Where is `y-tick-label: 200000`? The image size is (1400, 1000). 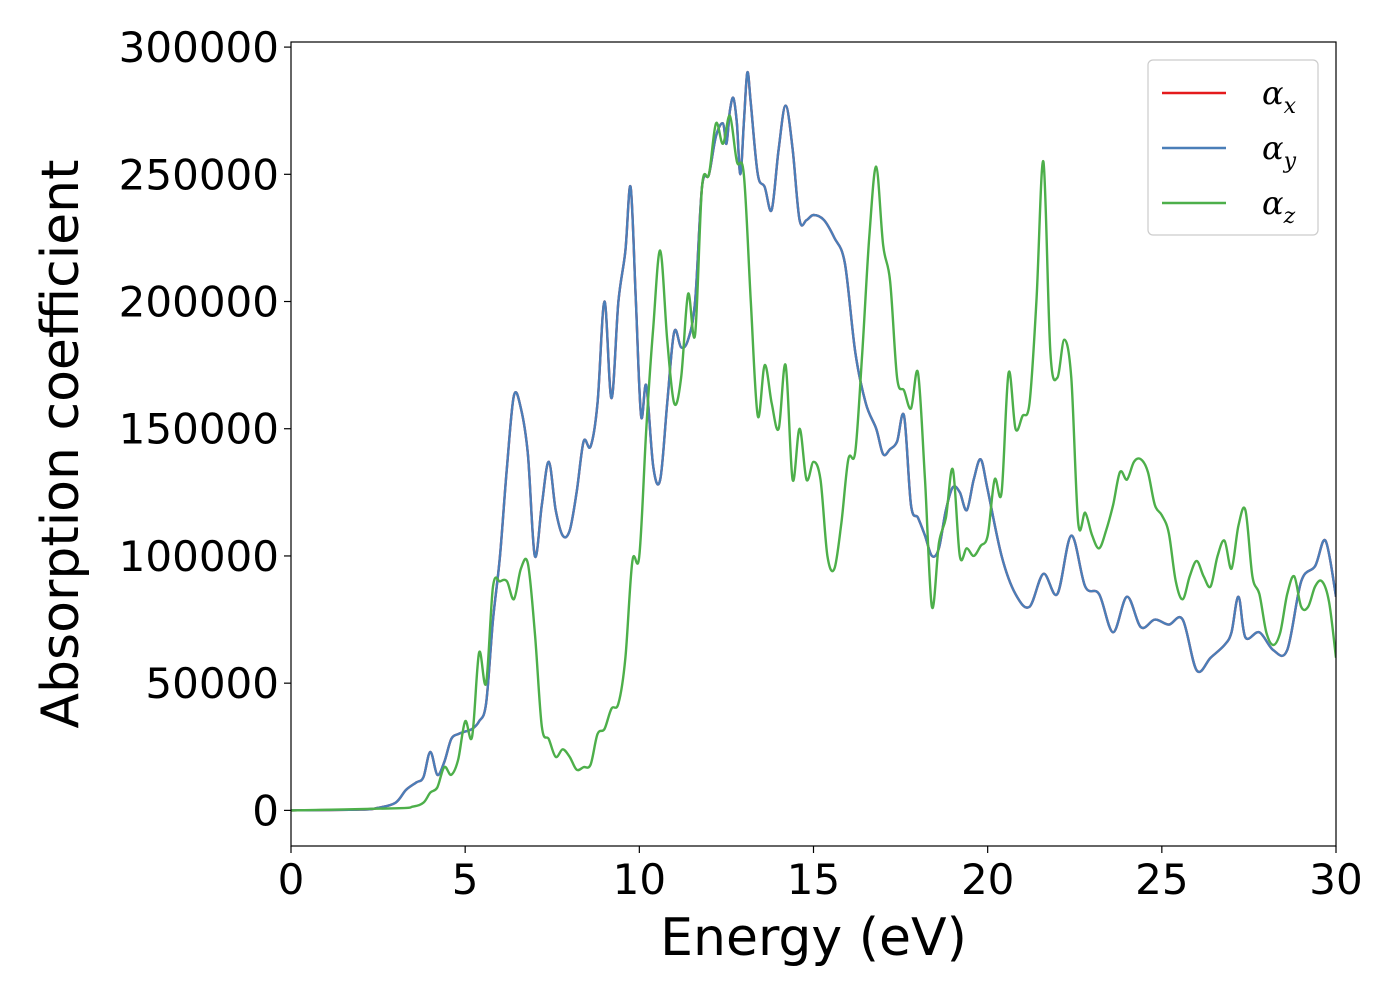 y-tick-label: 200000 is located at coordinates (199, 302).